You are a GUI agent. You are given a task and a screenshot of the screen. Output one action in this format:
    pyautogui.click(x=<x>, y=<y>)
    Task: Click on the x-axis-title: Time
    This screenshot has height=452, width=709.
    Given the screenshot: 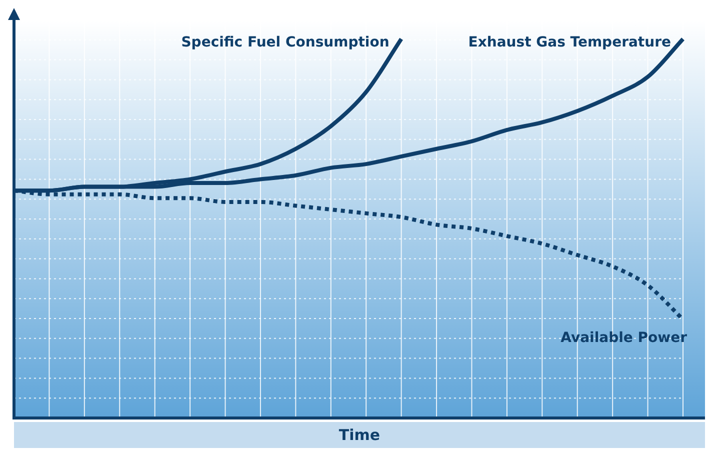 What is the action you would take?
    pyautogui.click(x=359, y=435)
    